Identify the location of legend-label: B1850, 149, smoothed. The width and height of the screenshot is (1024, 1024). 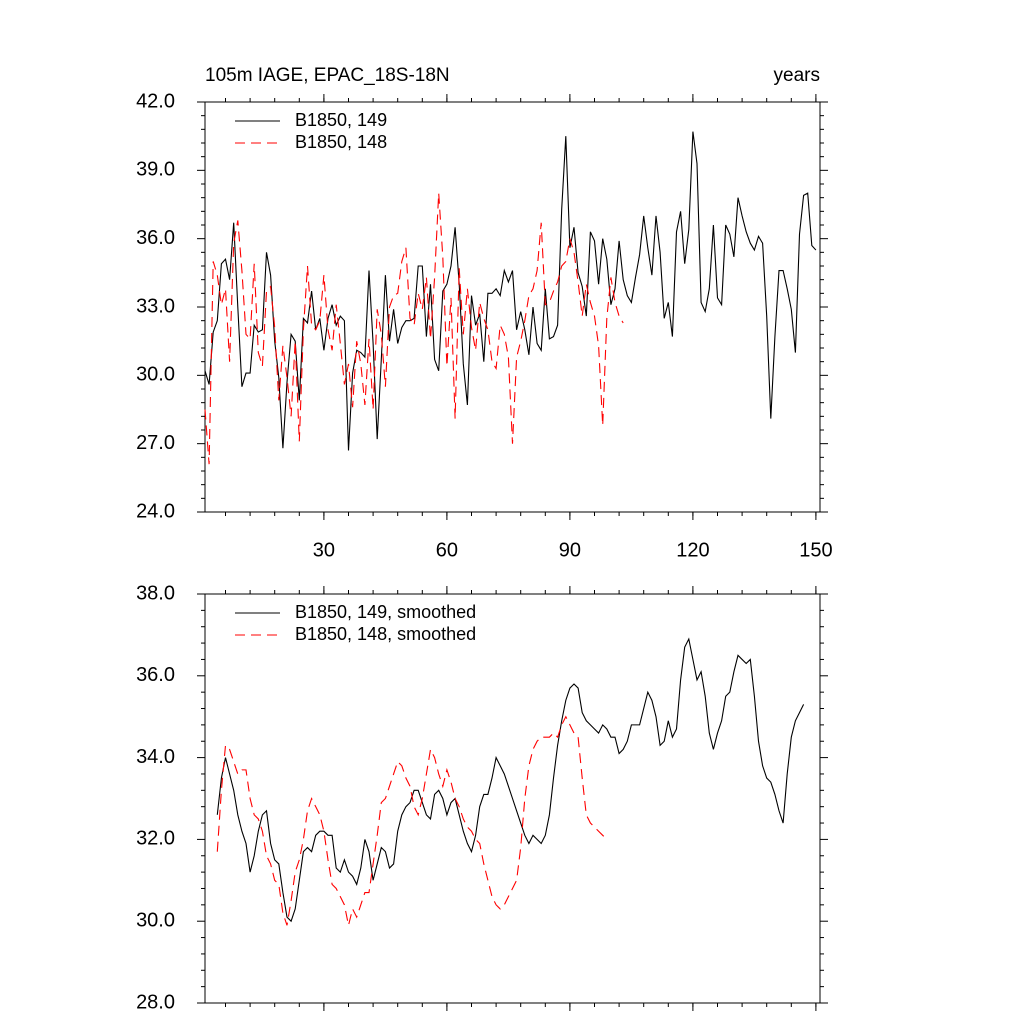
(385, 612).